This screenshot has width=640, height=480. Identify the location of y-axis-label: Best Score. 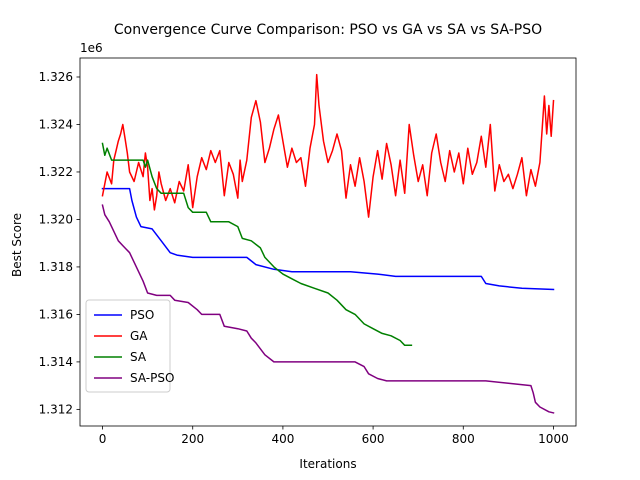
(17, 245).